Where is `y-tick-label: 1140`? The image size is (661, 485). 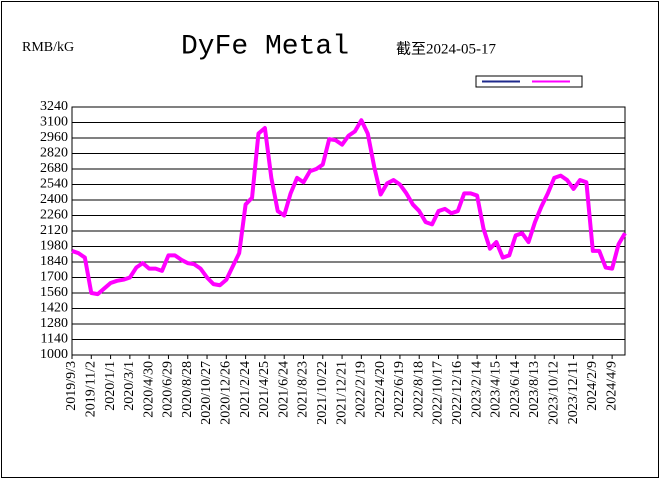
y-tick-label: 1140 is located at coordinates (54, 339).